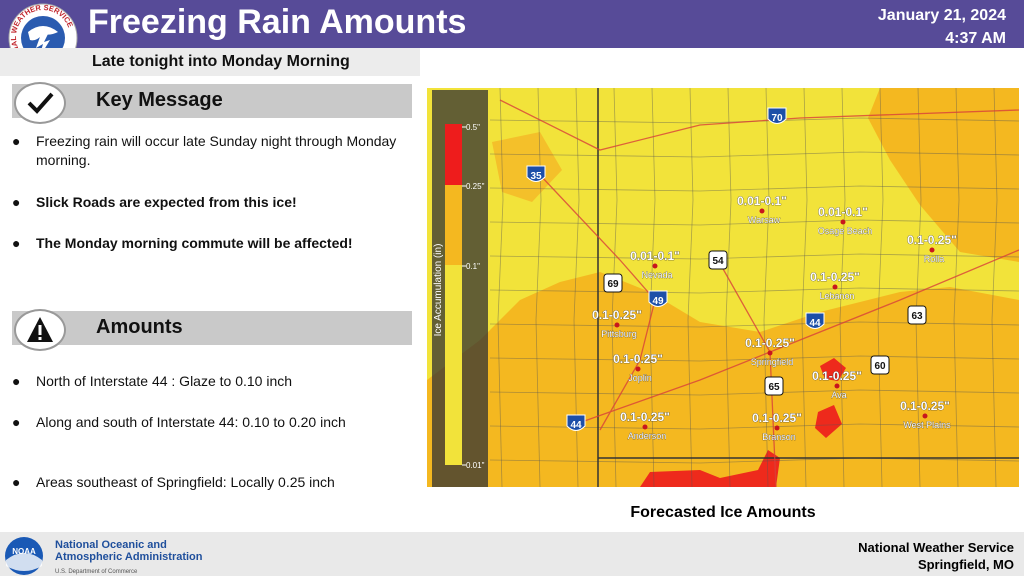 The image size is (1024, 578). Describe the element at coordinates (975, 38) in the screenshot. I see `time: 4:37 AM` at that location.